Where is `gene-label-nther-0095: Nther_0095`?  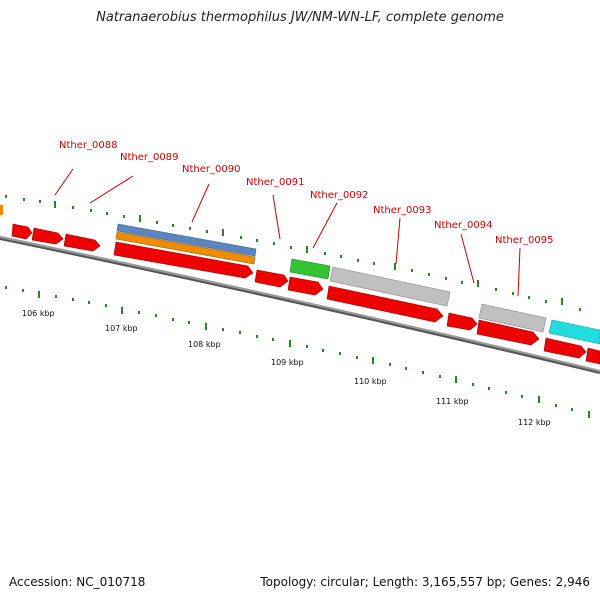
gene-label-nther-0095: Nther_0095 is located at coordinates (524, 240).